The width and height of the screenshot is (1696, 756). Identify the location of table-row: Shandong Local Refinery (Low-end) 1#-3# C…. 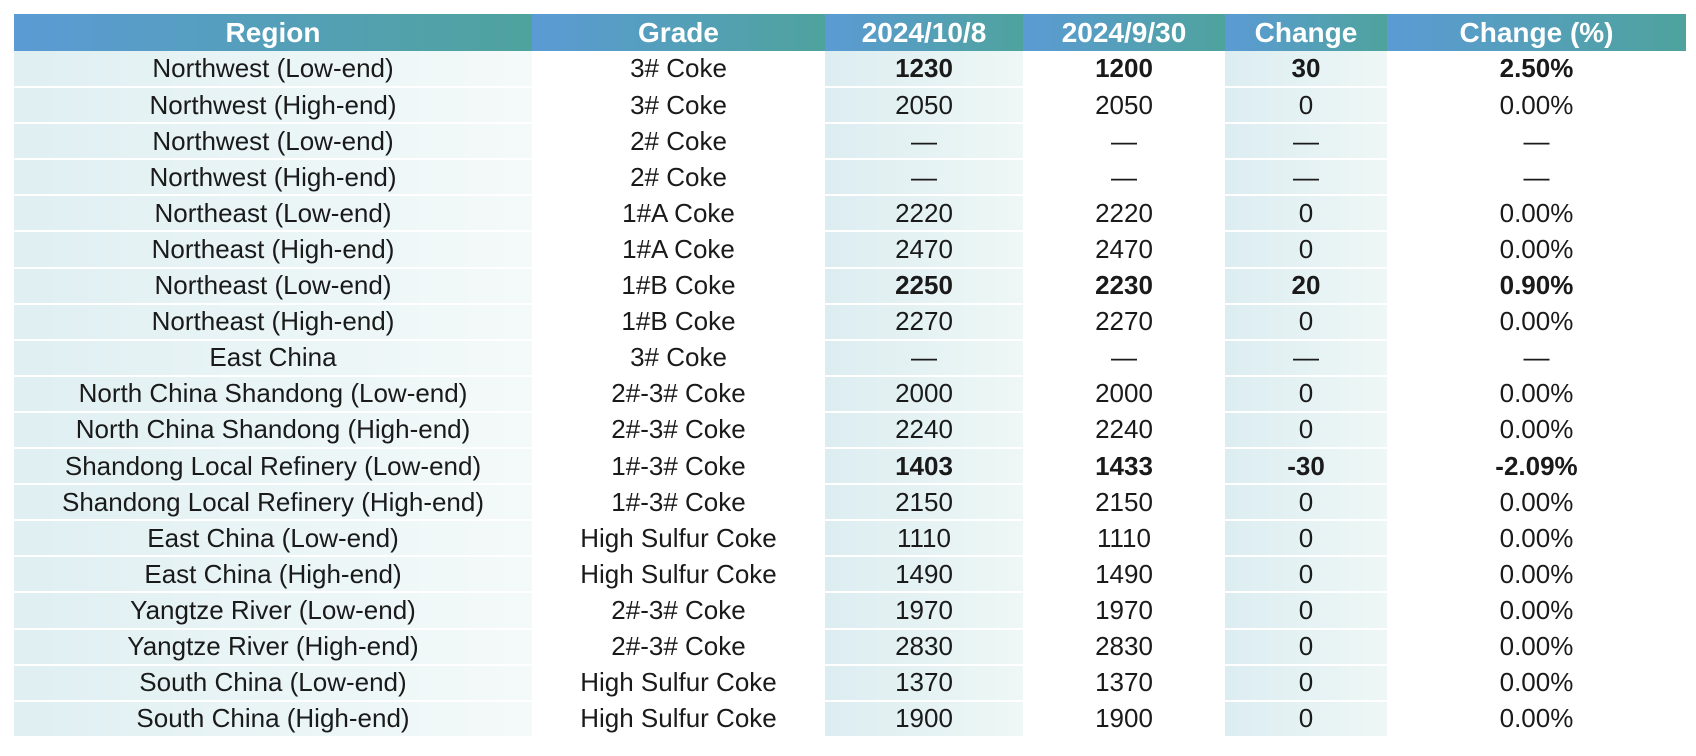
(850, 467).